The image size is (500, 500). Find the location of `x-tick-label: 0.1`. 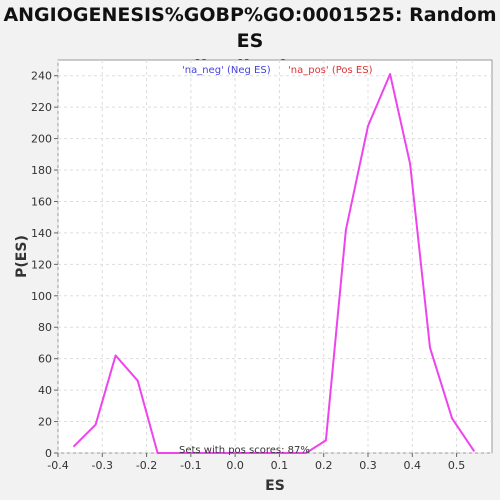

x-tick-label: 0.1 is located at coordinates (280, 465).